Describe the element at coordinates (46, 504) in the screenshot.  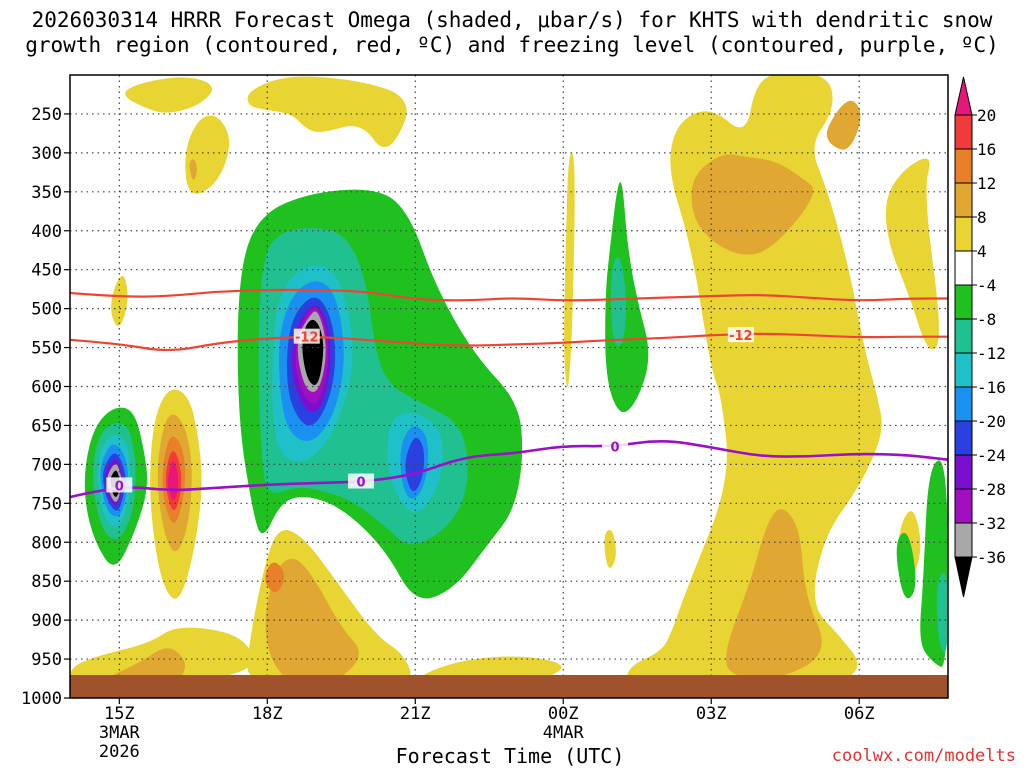
I see `y-tick-label: 750` at that location.